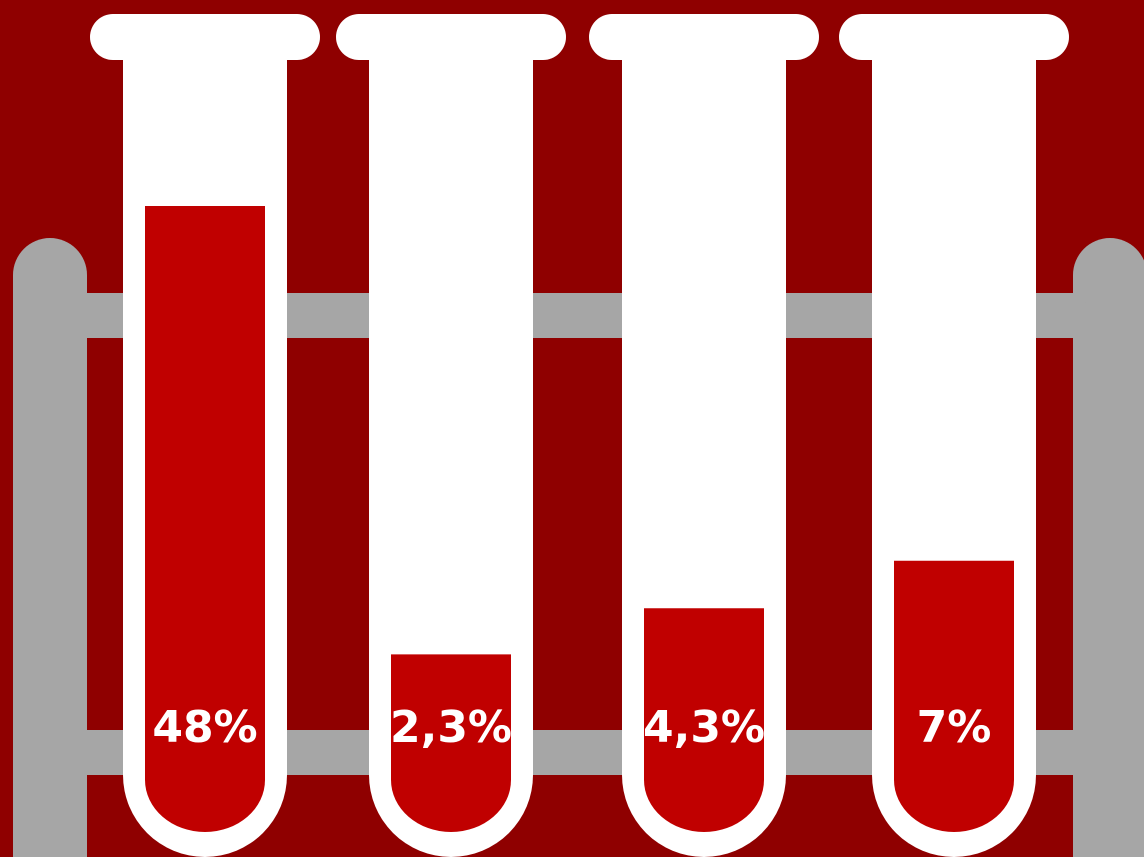  I want to click on value-label: 2,3%, so click(451, 727).